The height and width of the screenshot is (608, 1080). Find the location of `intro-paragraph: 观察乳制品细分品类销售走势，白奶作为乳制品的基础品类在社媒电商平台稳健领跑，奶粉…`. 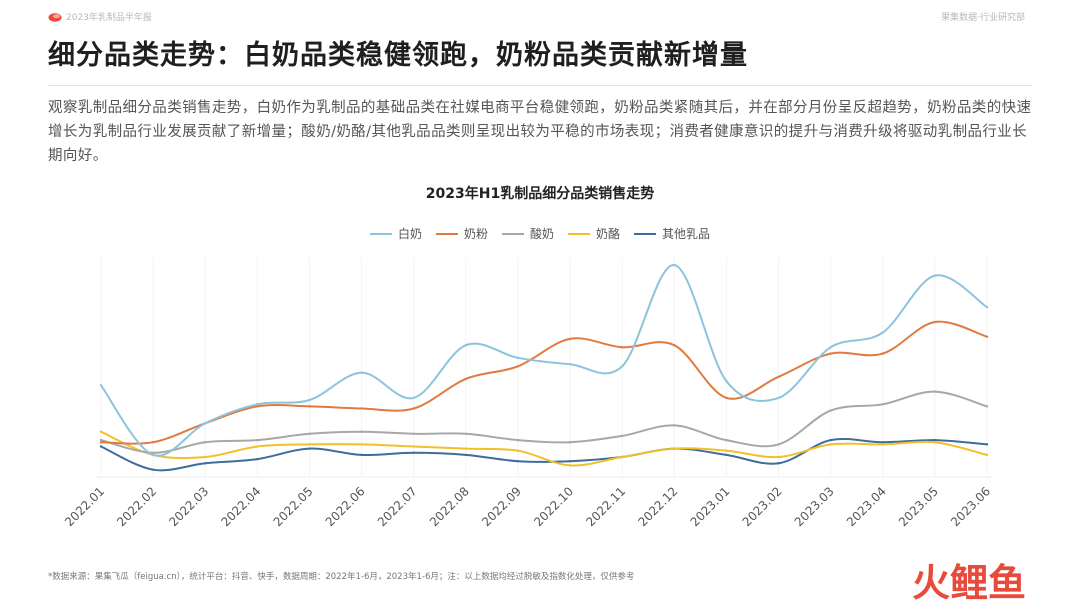

intro-paragraph: 观察乳制品细分品类销售走势，白奶作为乳制品的基础品类在社媒电商平台稳健领跑，奶粉… is located at coordinates (540, 132).